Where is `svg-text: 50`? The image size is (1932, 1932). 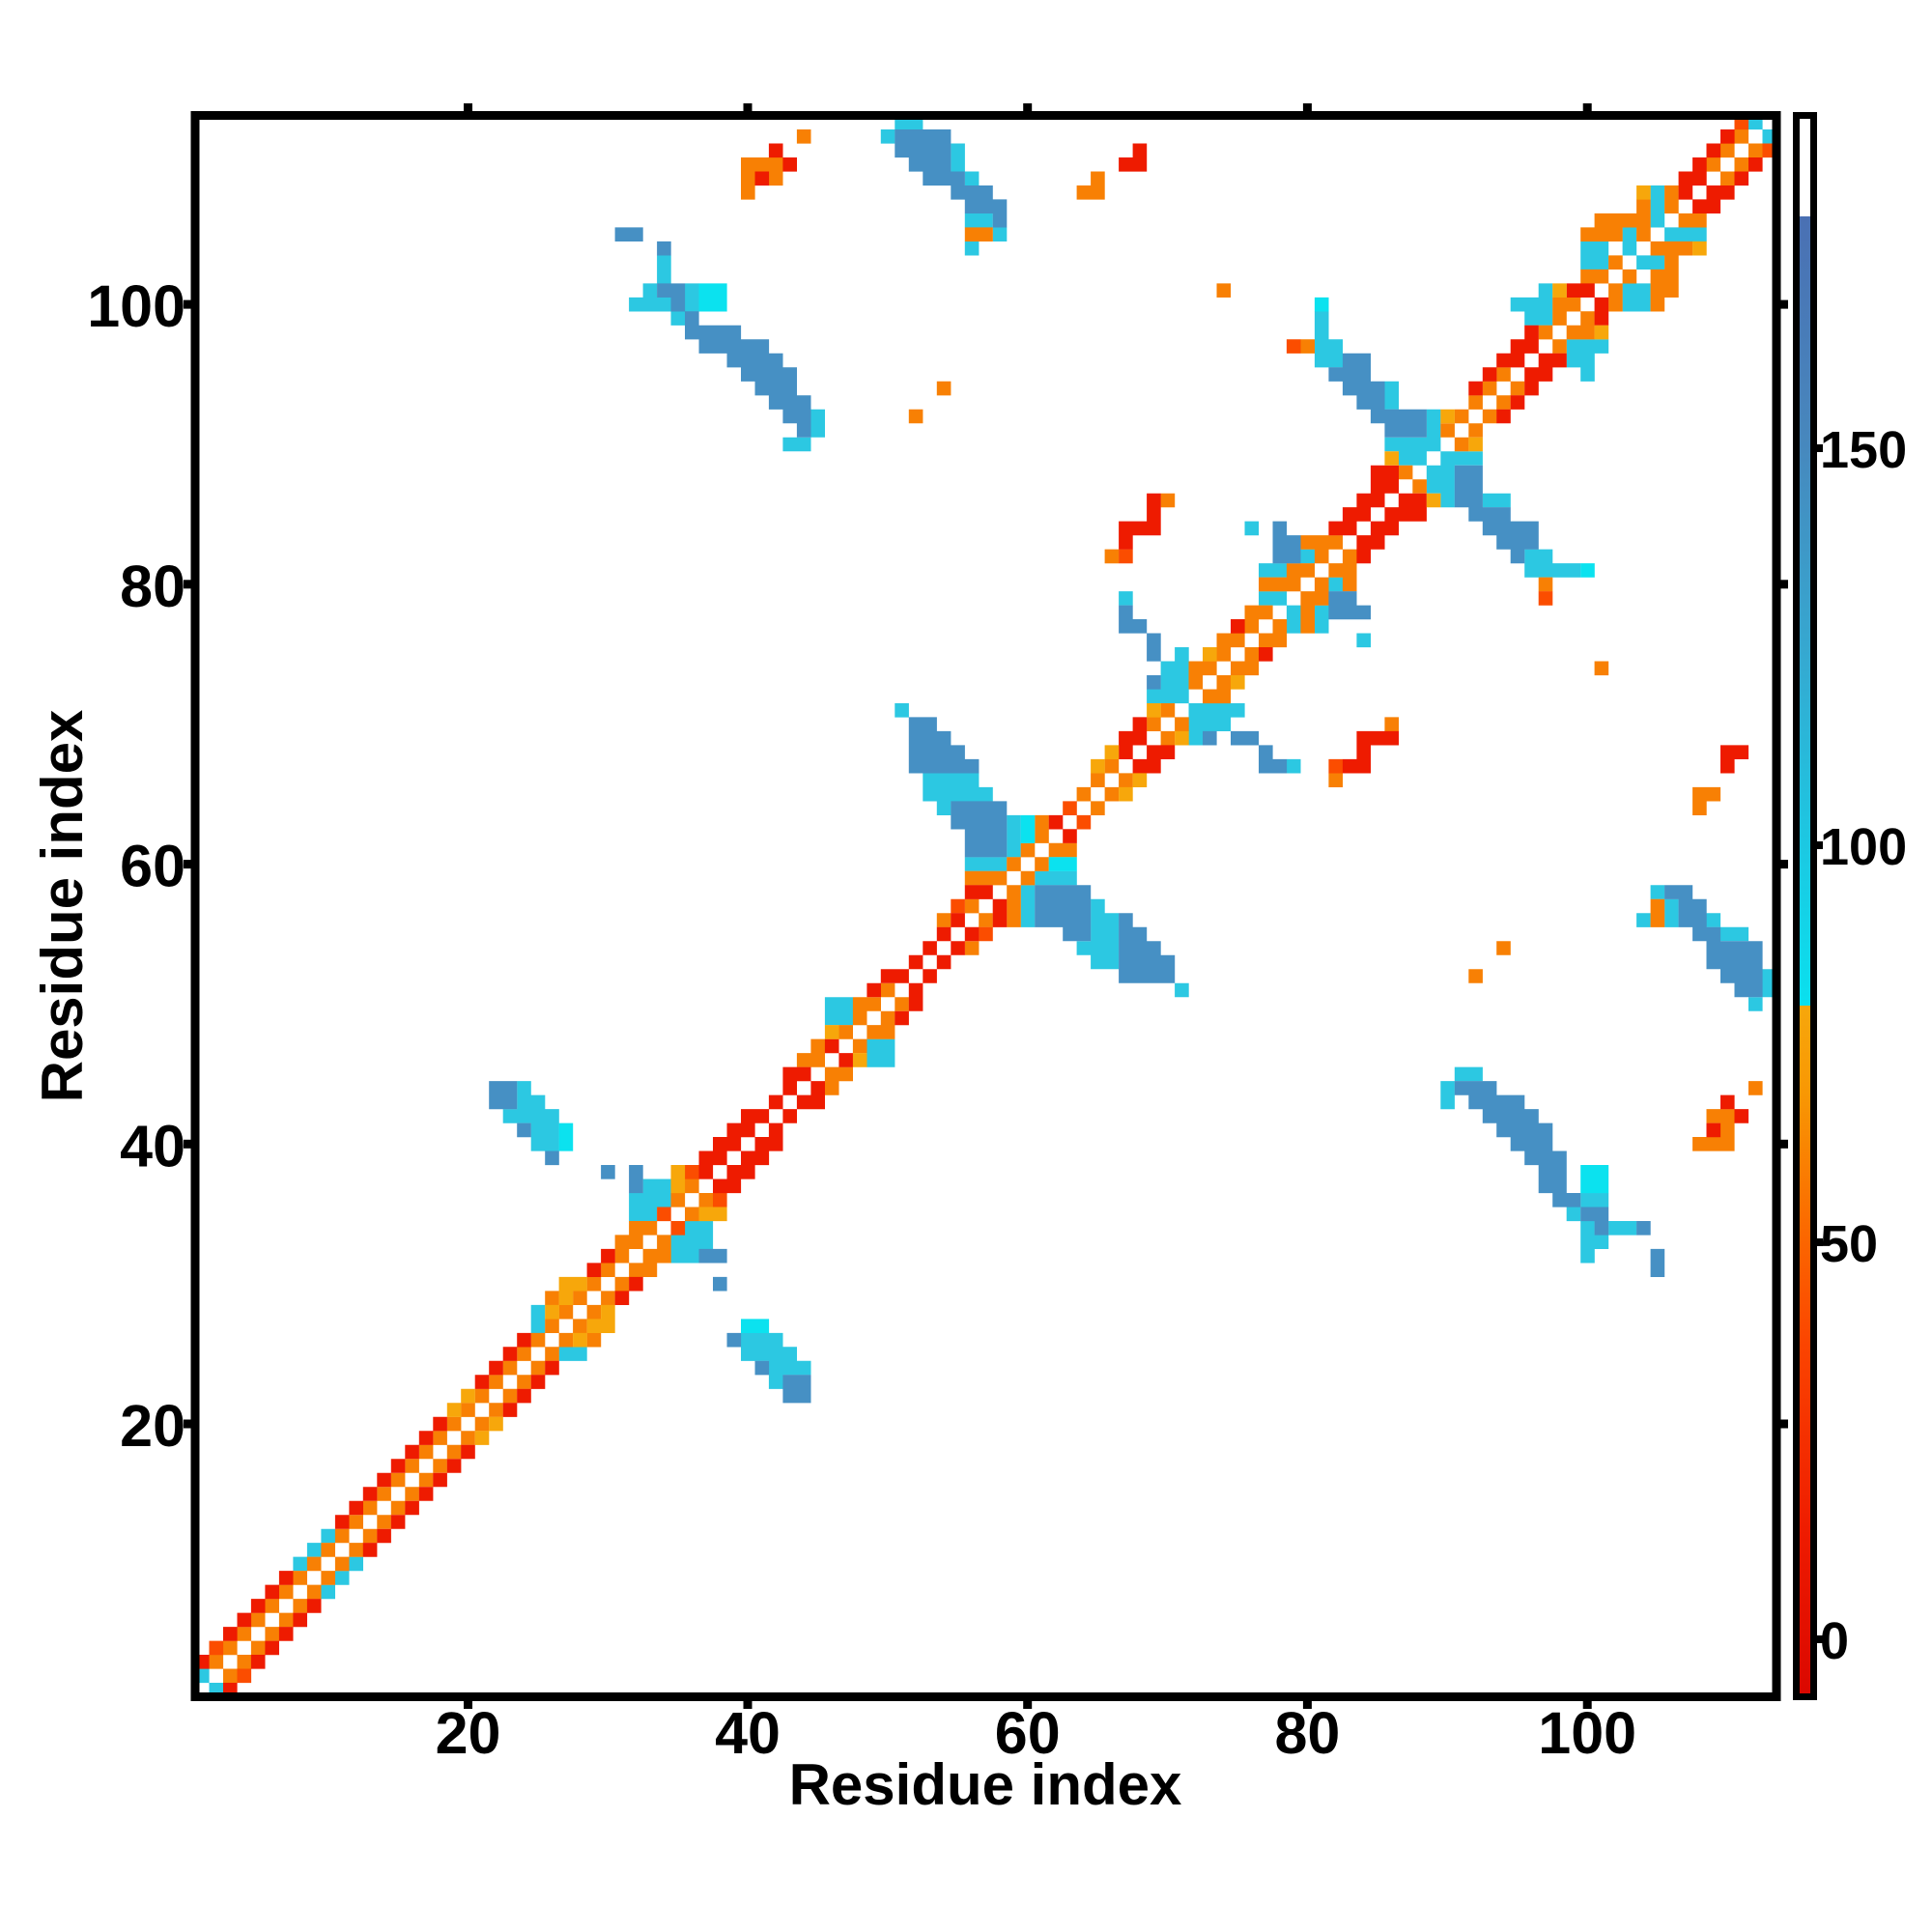 svg-text: 50 is located at coordinates (1849, 1244).